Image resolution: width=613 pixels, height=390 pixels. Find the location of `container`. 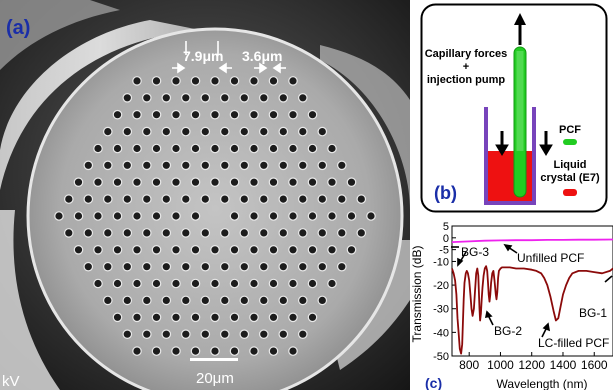

container is located at coordinates (510, 156).